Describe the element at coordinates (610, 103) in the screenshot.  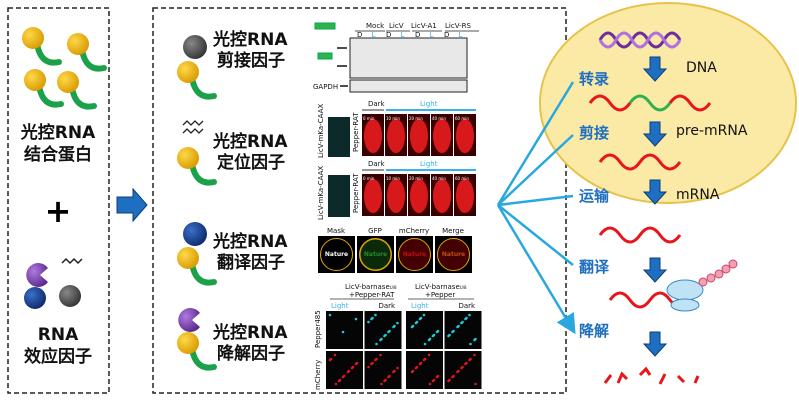
I see `pre-mrna-icon` at that location.